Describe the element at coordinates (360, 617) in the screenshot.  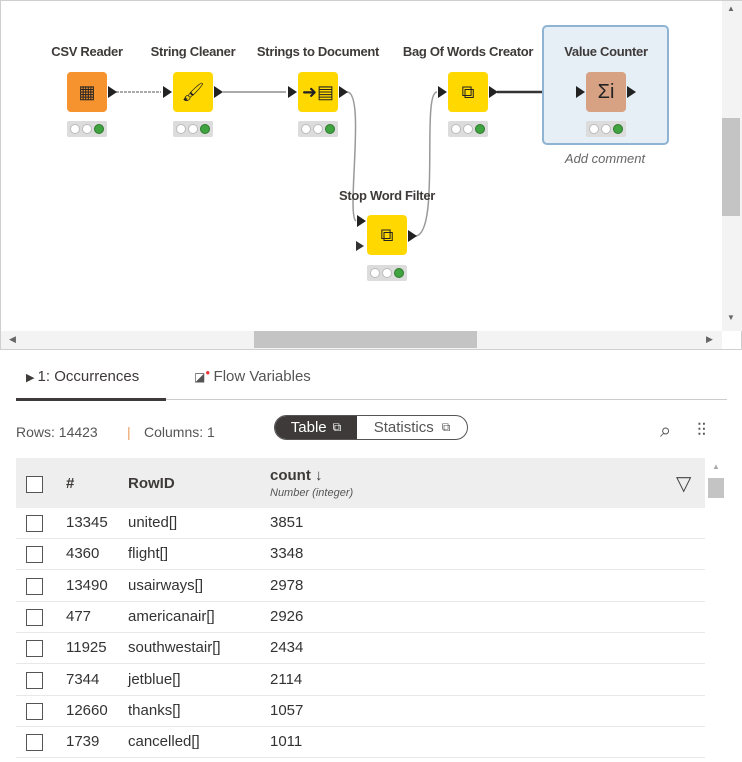
I see `table-row: 477 americanair[] 2926` at that location.